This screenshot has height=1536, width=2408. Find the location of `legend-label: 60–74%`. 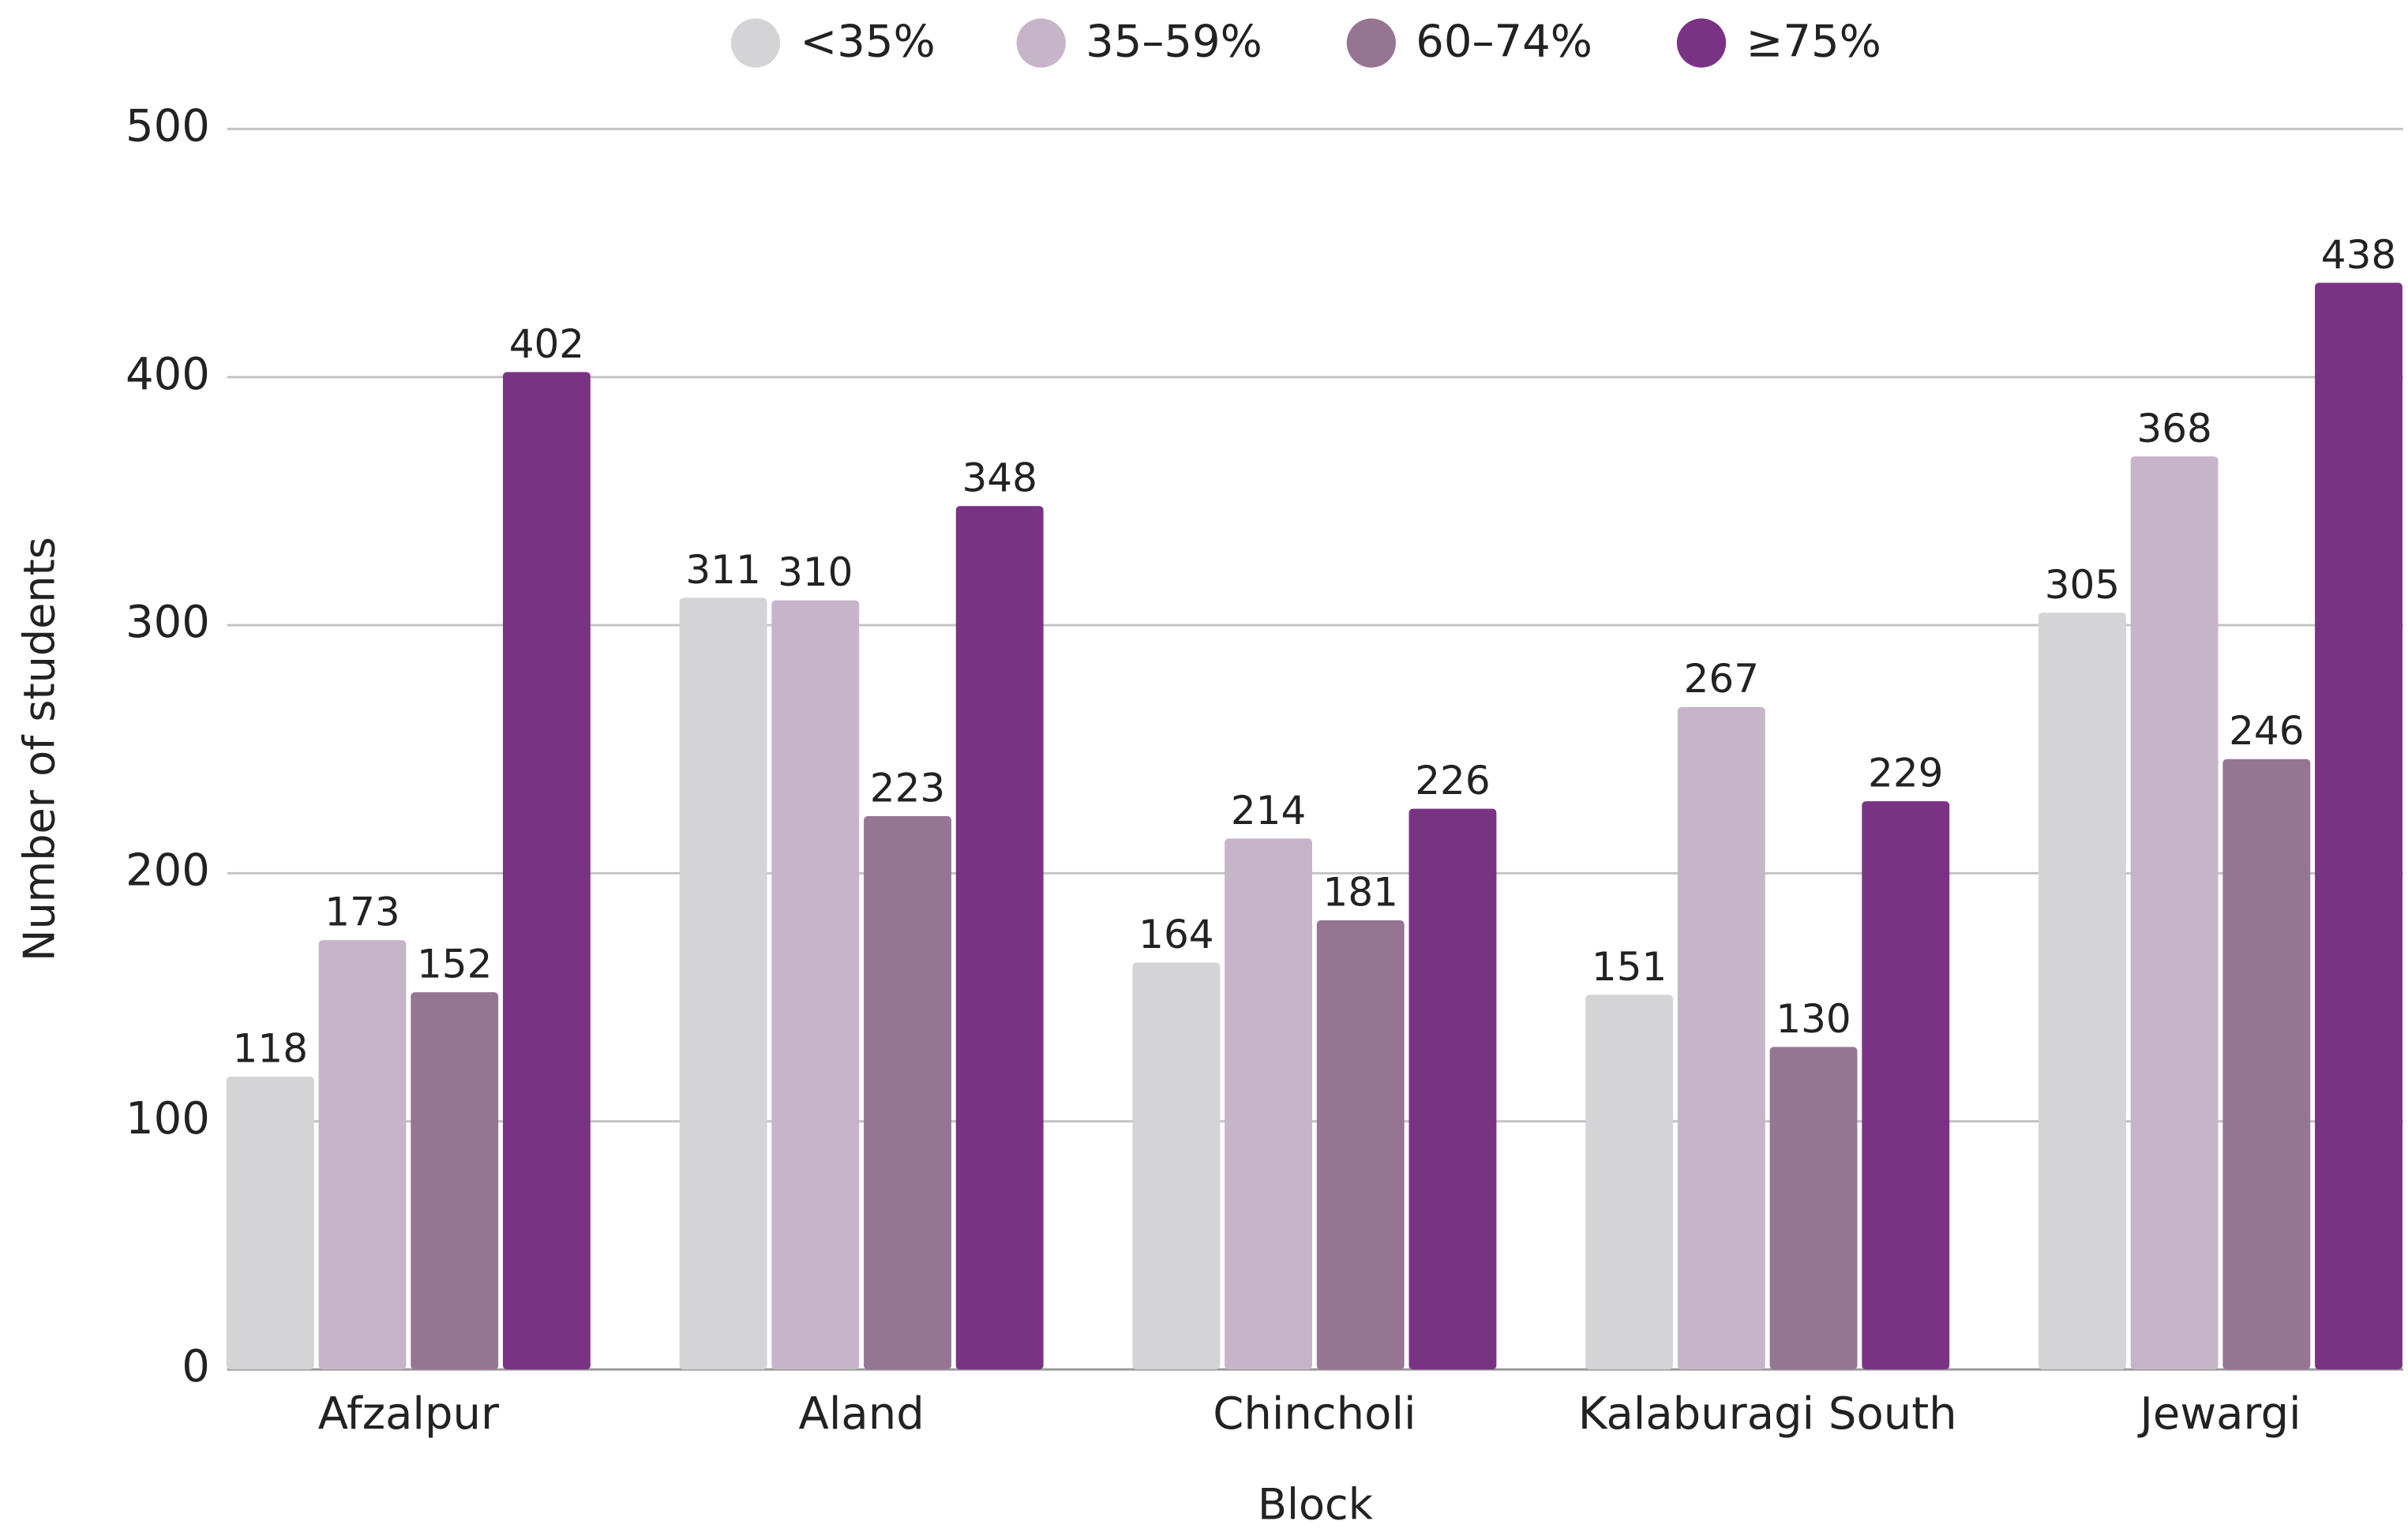

legend-label: 60–74% is located at coordinates (1504, 42).